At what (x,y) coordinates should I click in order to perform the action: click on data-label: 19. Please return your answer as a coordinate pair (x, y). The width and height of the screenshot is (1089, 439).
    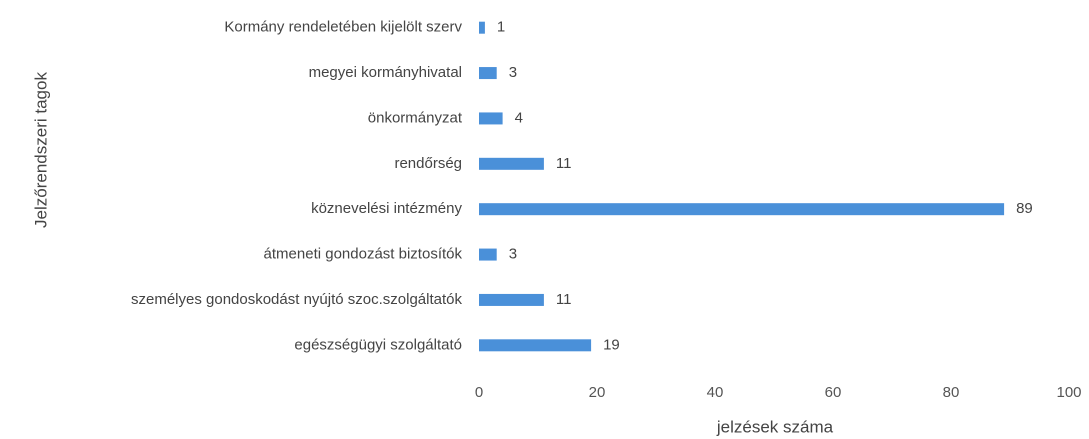
    Looking at the image, I should click on (611, 344).